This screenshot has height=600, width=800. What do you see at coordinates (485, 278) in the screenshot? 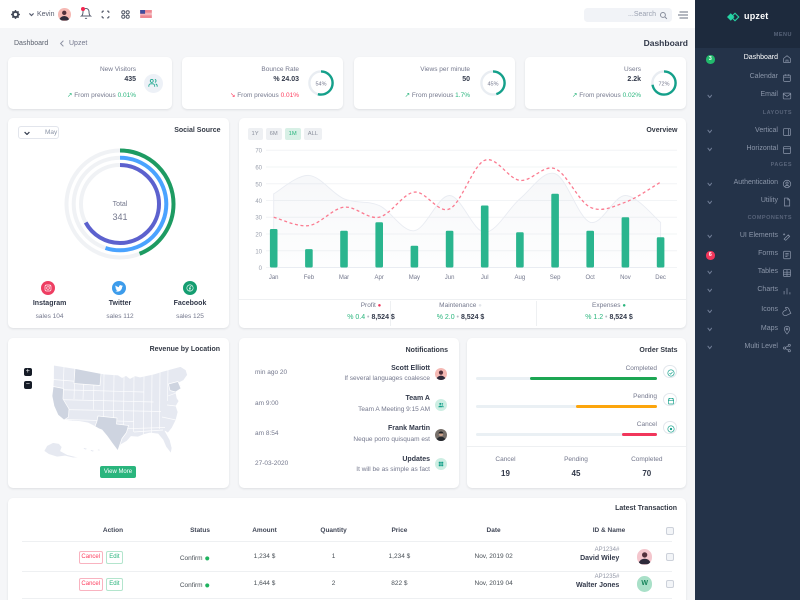
I see `svg-text: Jul` at bounding box center [485, 278].